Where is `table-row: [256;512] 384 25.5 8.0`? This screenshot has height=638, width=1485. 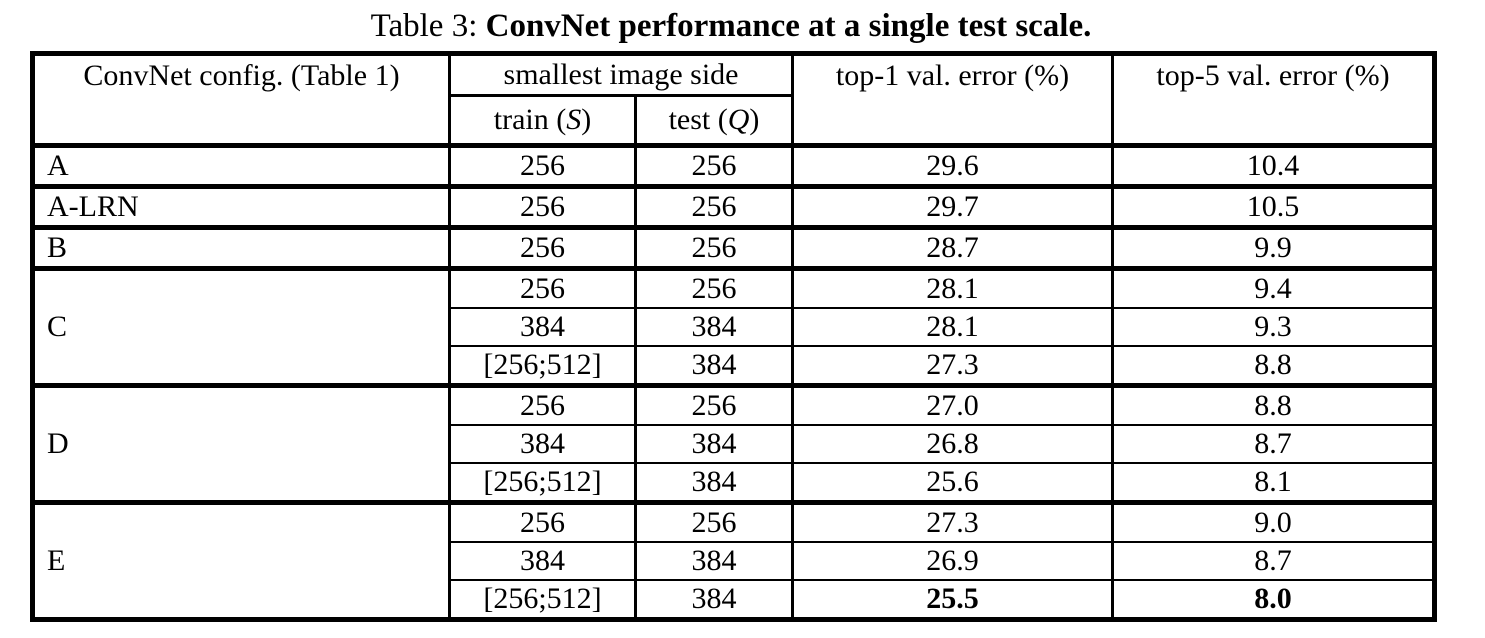
table-row: [256;512] 384 25.5 8.0 is located at coordinates (735, 600).